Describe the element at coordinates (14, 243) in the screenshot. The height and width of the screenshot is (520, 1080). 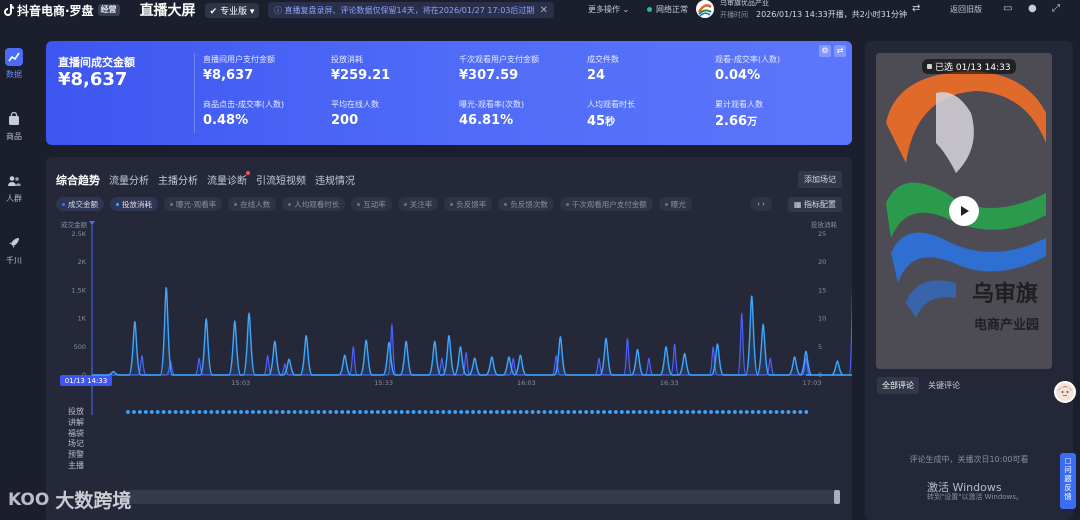
I see `rocket-icon` at that location.